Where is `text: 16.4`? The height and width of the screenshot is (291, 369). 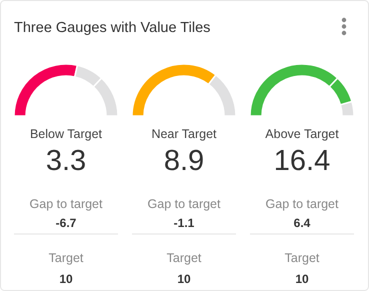
text: 16.4 is located at coordinates (302, 161).